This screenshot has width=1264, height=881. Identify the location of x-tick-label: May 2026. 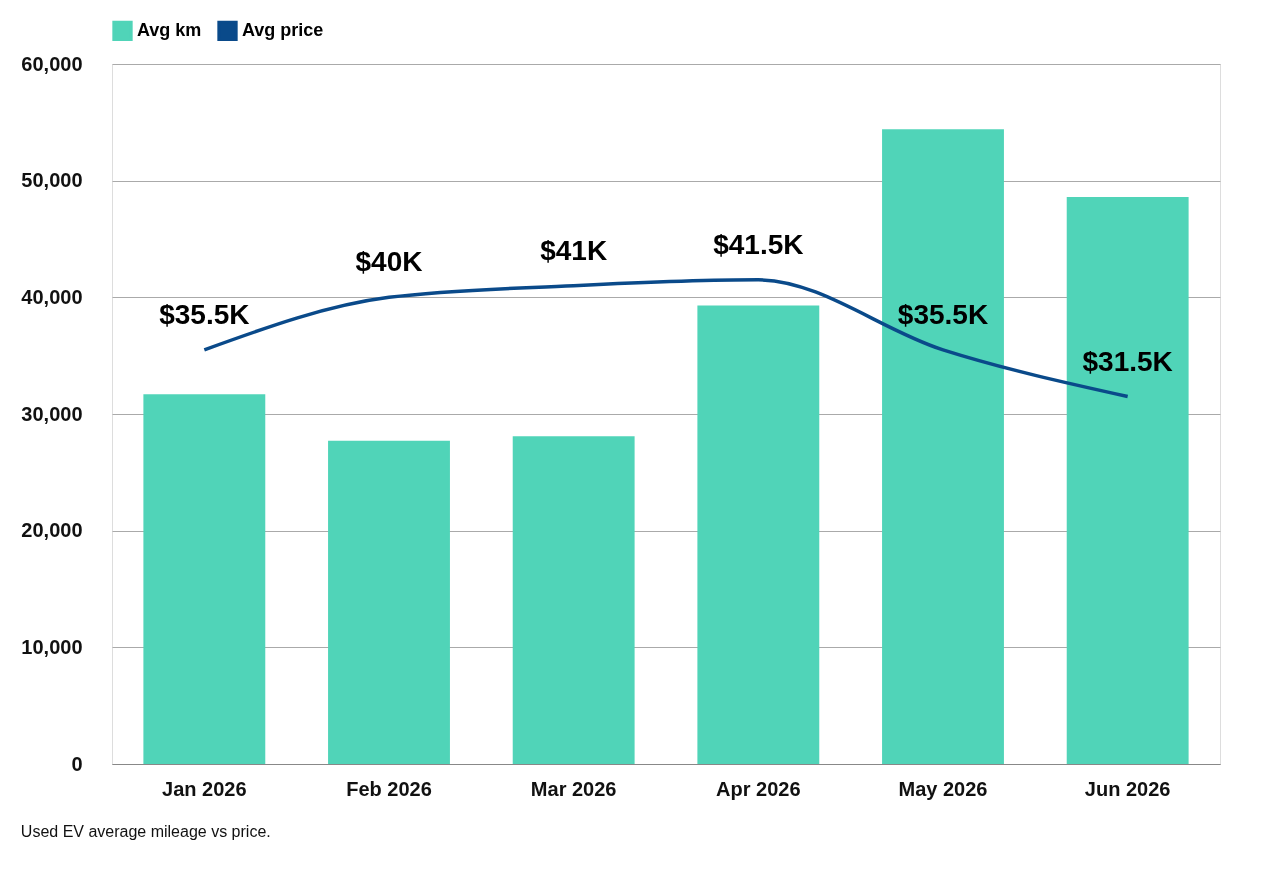
(943, 788).